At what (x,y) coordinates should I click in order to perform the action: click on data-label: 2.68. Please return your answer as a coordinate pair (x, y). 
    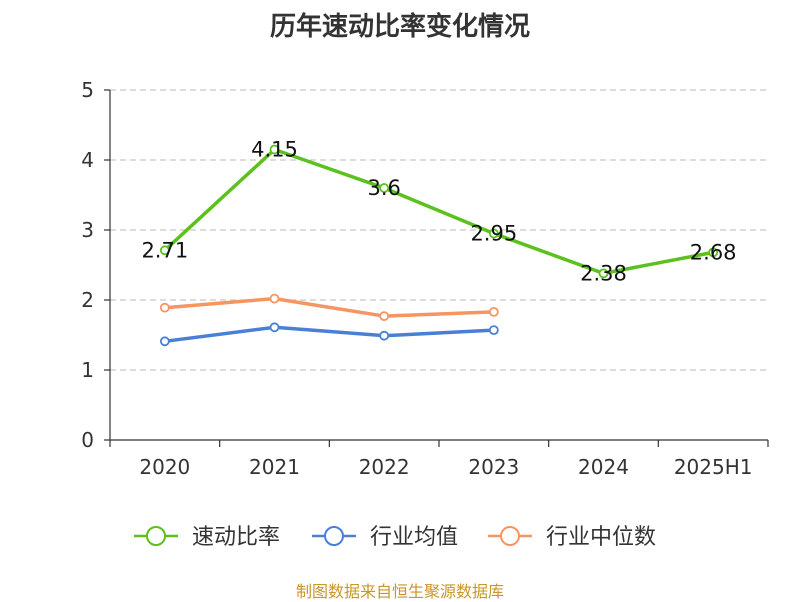
    Looking at the image, I should click on (713, 252).